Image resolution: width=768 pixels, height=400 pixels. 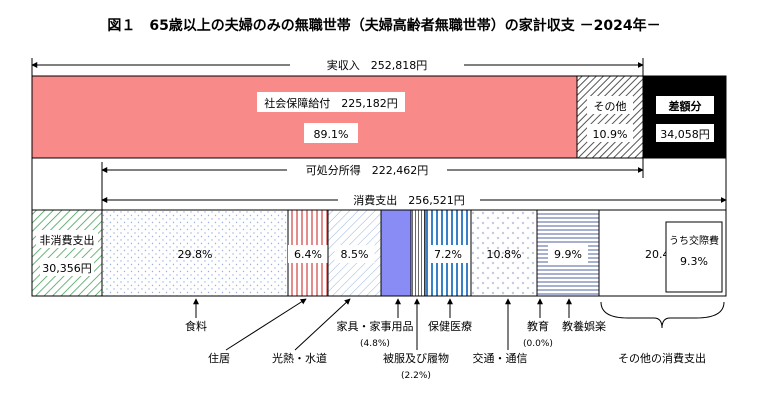 I want to click on segment-culture-pct: 9.9%, so click(x=568, y=254).